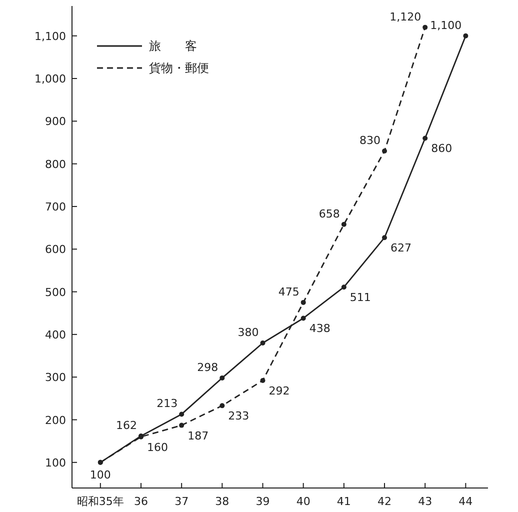 This screenshot has width=518, height=512. Describe the element at coordinates (55, 207) in the screenshot. I see `y-tick-label: 700` at that location.